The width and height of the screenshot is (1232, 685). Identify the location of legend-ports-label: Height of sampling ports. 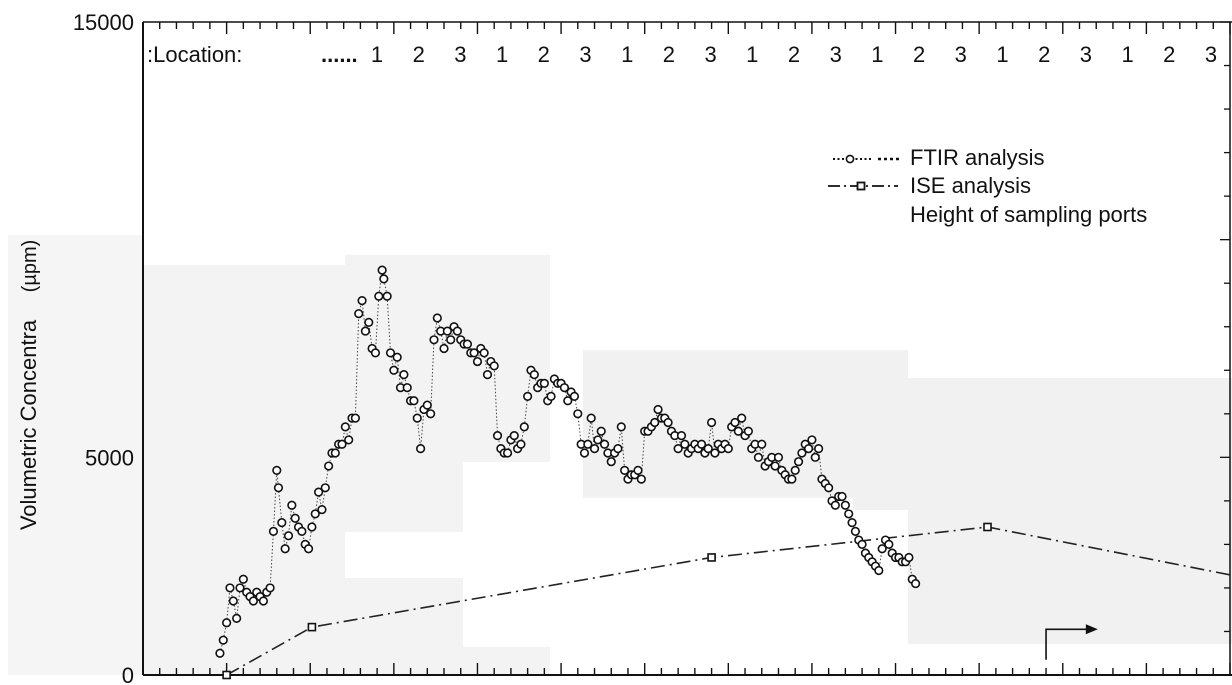
(1028, 214).